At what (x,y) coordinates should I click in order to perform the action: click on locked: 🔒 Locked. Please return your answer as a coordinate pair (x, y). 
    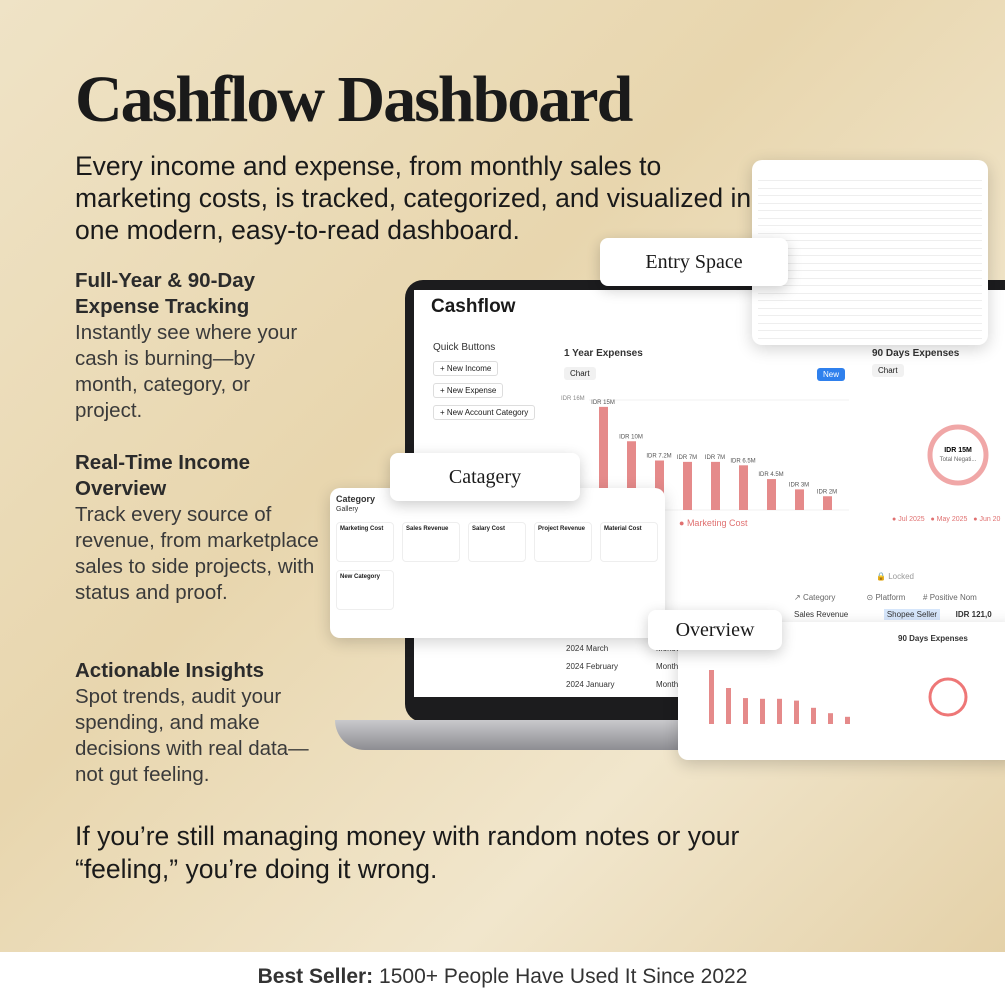
    Looking at the image, I should click on (895, 576).